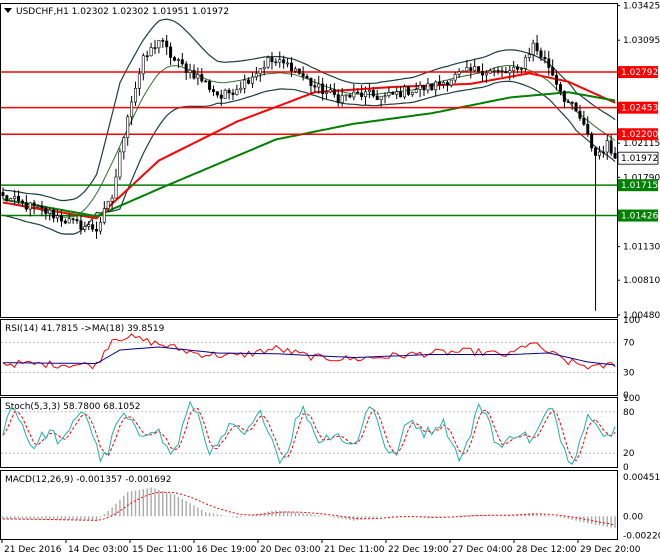  Describe the element at coordinates (309, 505) in the screenshot. I see `macd-panel` at that location.